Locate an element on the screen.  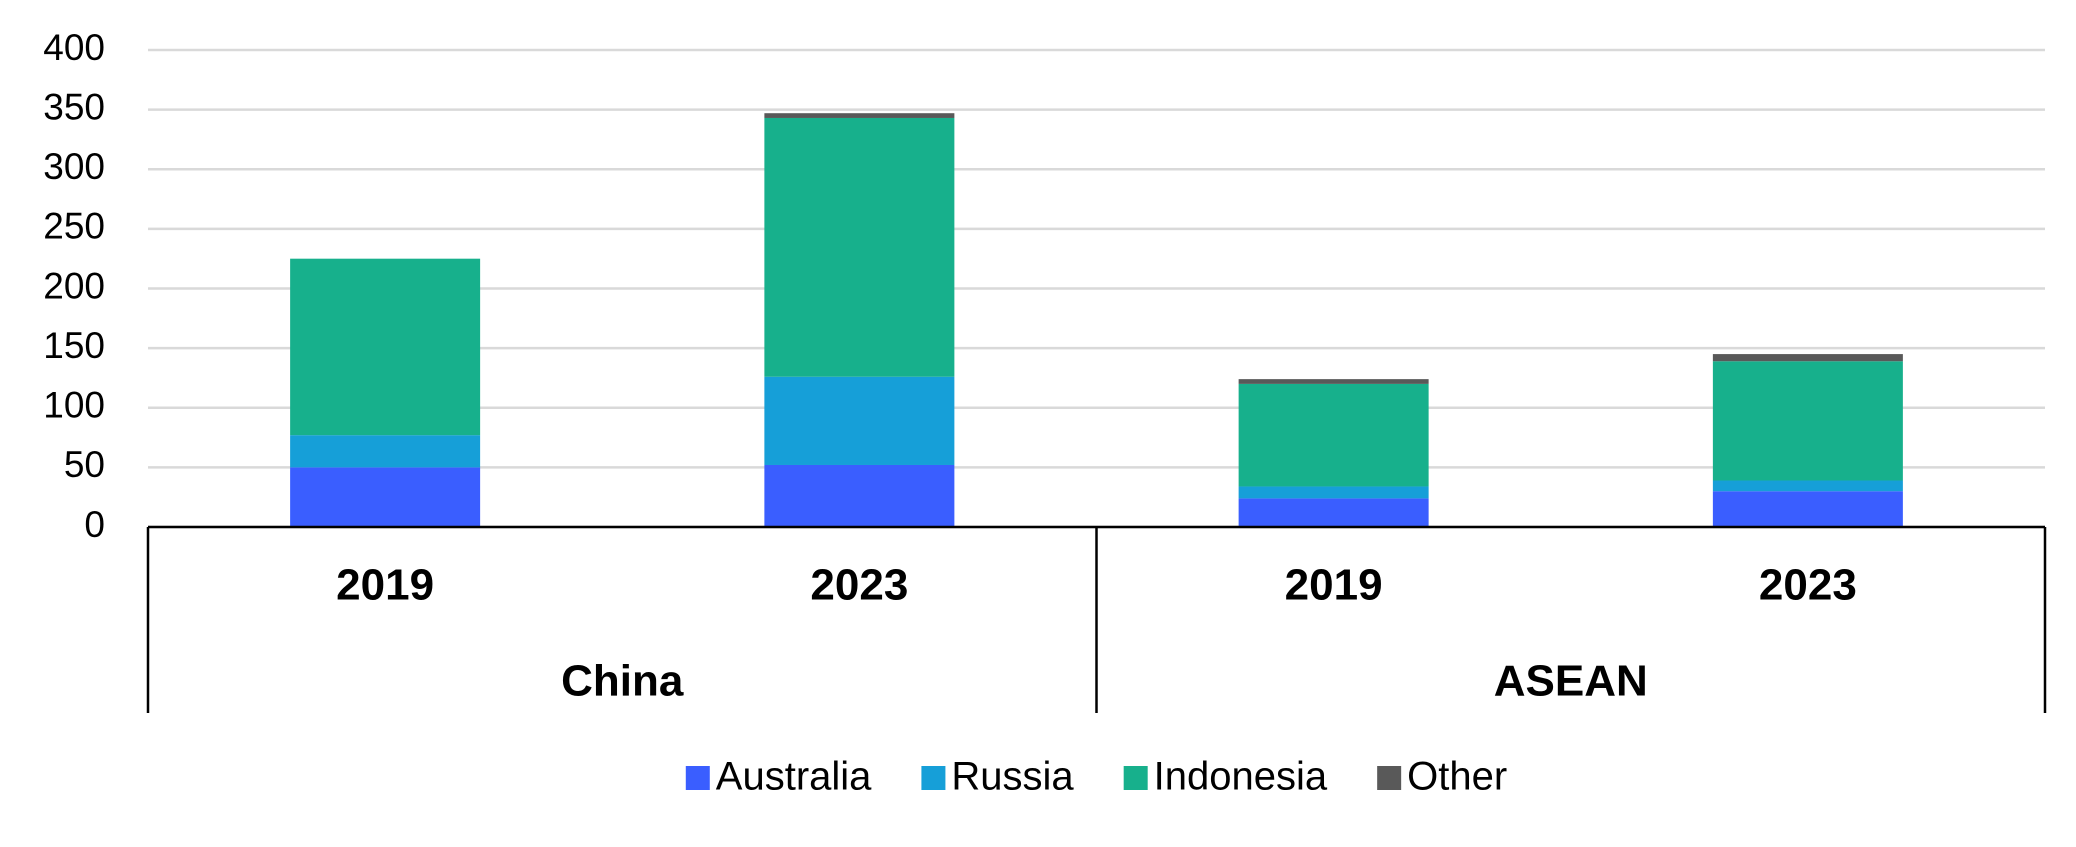
y-tick-label: 350 is located at coordinates (74, 106).